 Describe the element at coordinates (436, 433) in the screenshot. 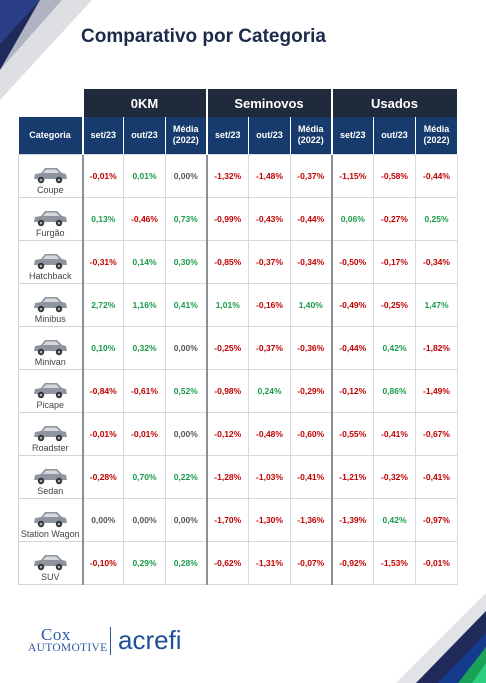

I see `value-cell: -0,67%` at that location.